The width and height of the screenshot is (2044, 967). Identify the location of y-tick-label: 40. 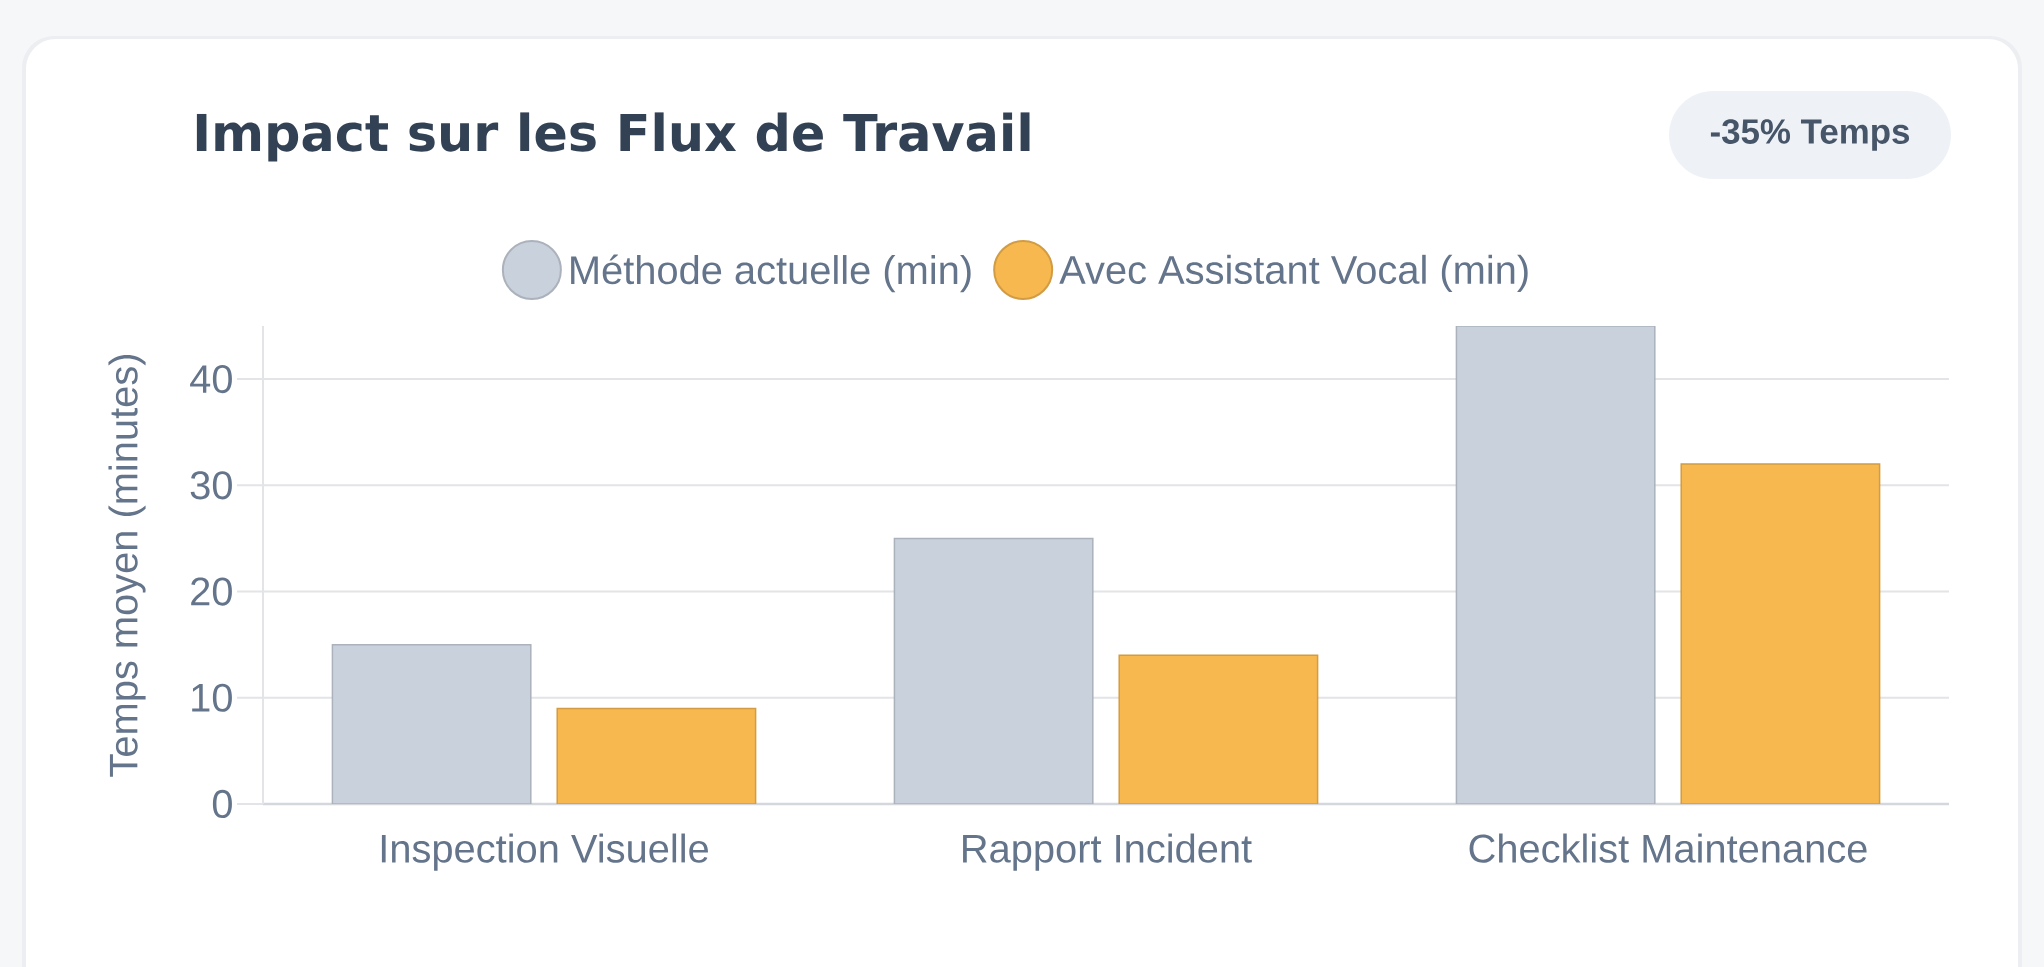
(211, 379).